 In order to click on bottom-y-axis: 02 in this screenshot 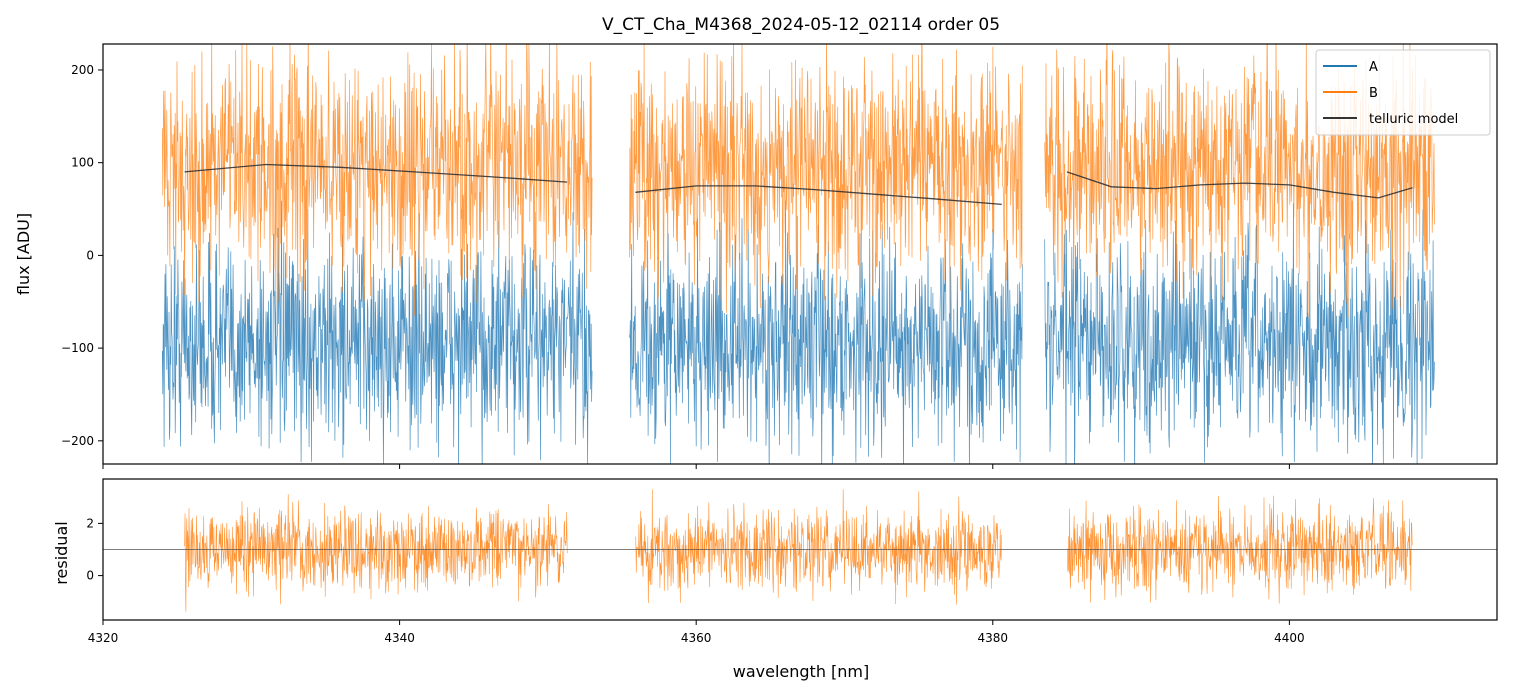, I will do `click(94, 549)`.